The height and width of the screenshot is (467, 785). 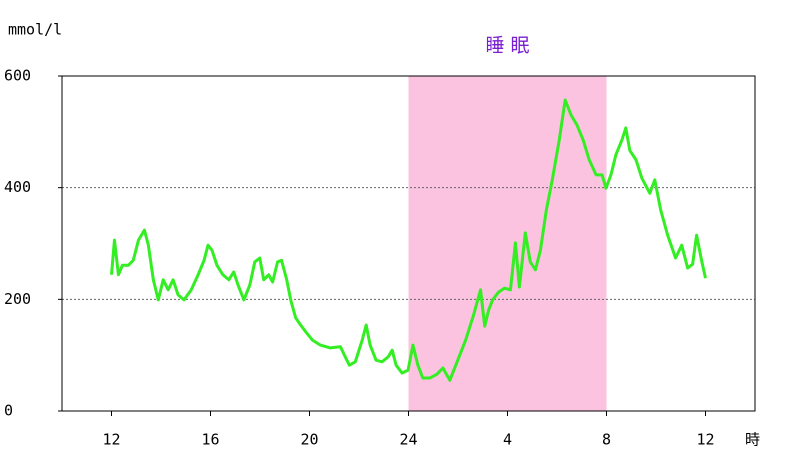 What do you see at coordinates (309, 440) in the screenshot?
I see `x-tick-label: 20` at bounding box center [309, 440].